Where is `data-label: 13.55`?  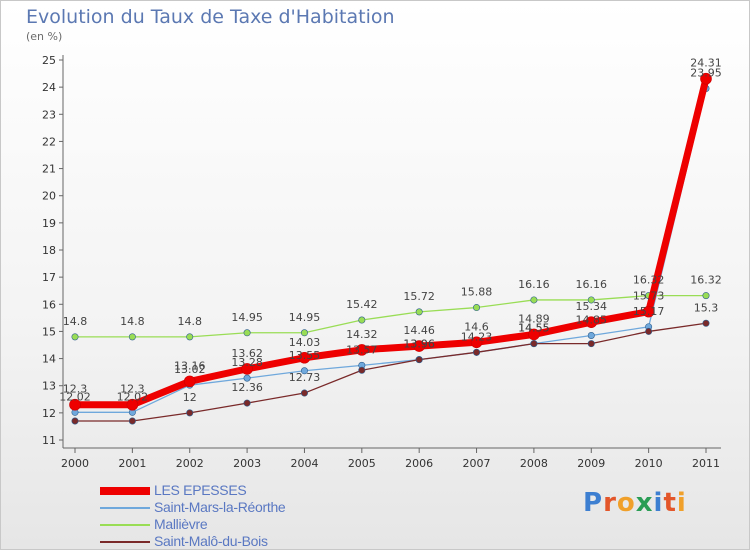
data-label: 13.55 is located at coordinates (305, 355).